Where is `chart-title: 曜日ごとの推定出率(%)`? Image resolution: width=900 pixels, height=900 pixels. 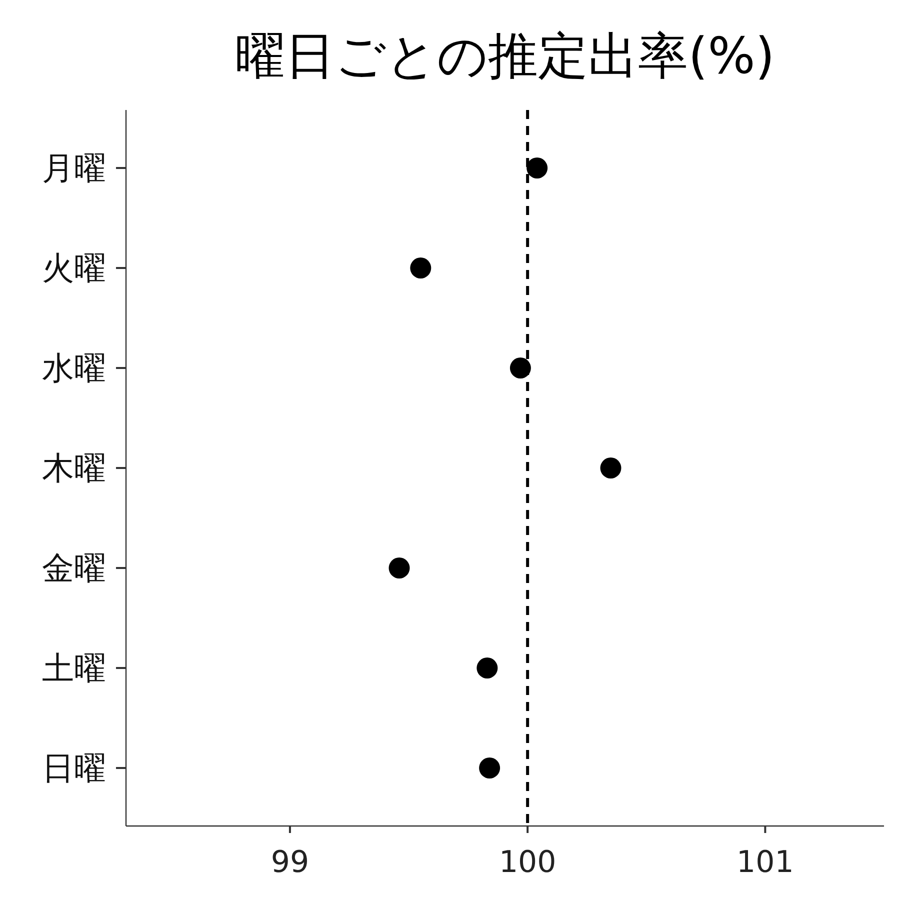 chart-title: 曜日ごとの推定出率(%) is located at coordinates (505, 56).